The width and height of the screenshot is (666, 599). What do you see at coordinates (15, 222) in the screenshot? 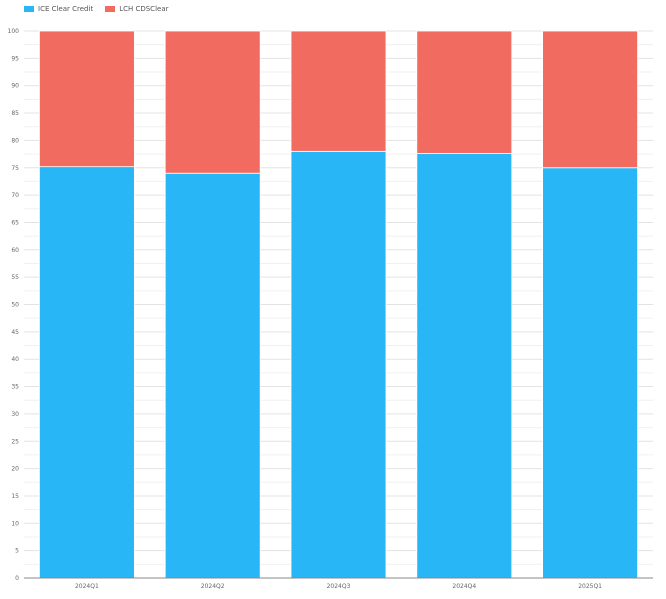
I see `y-tick-label: 65` at bounding box center [15, 222].